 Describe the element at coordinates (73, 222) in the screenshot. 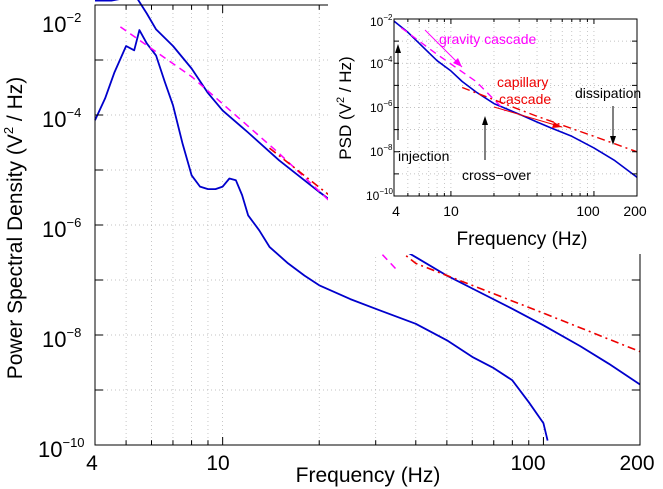

I see `main-y-tick-exp: −6` at that location.